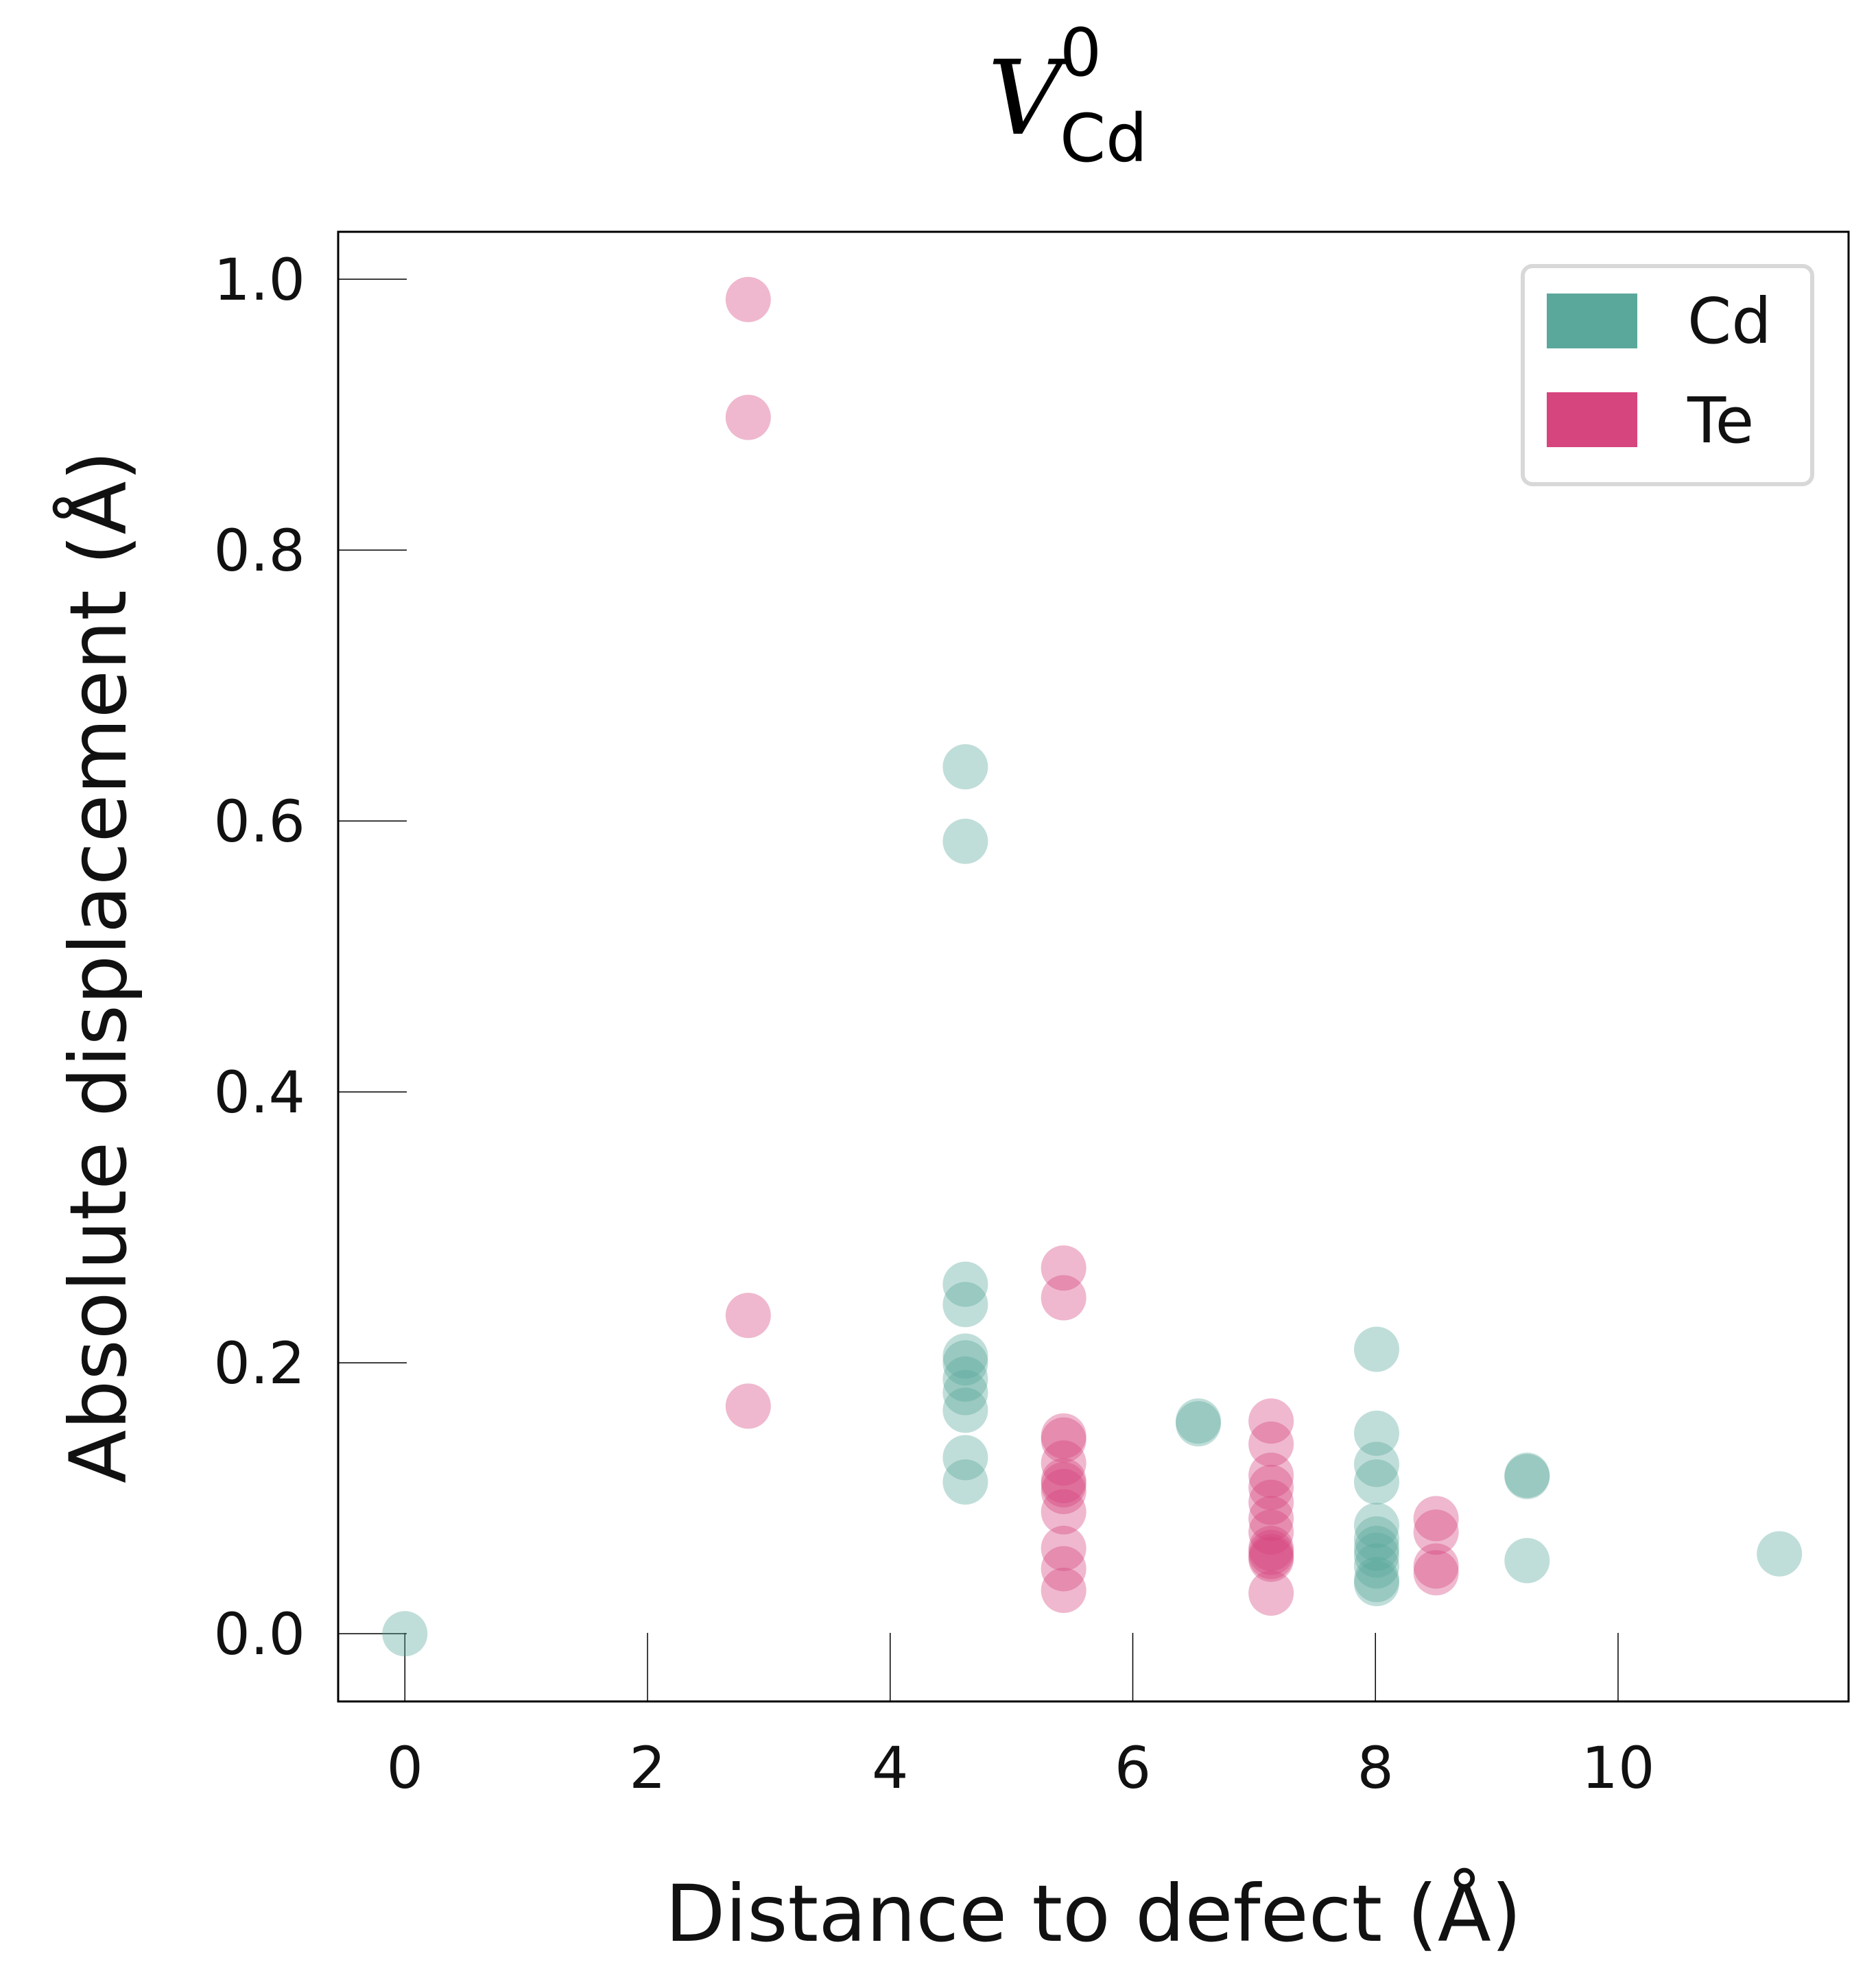  Describe the element at coordinates (259, 550) in the screenshot. I see `y-tick-label: 0.8` at that location.